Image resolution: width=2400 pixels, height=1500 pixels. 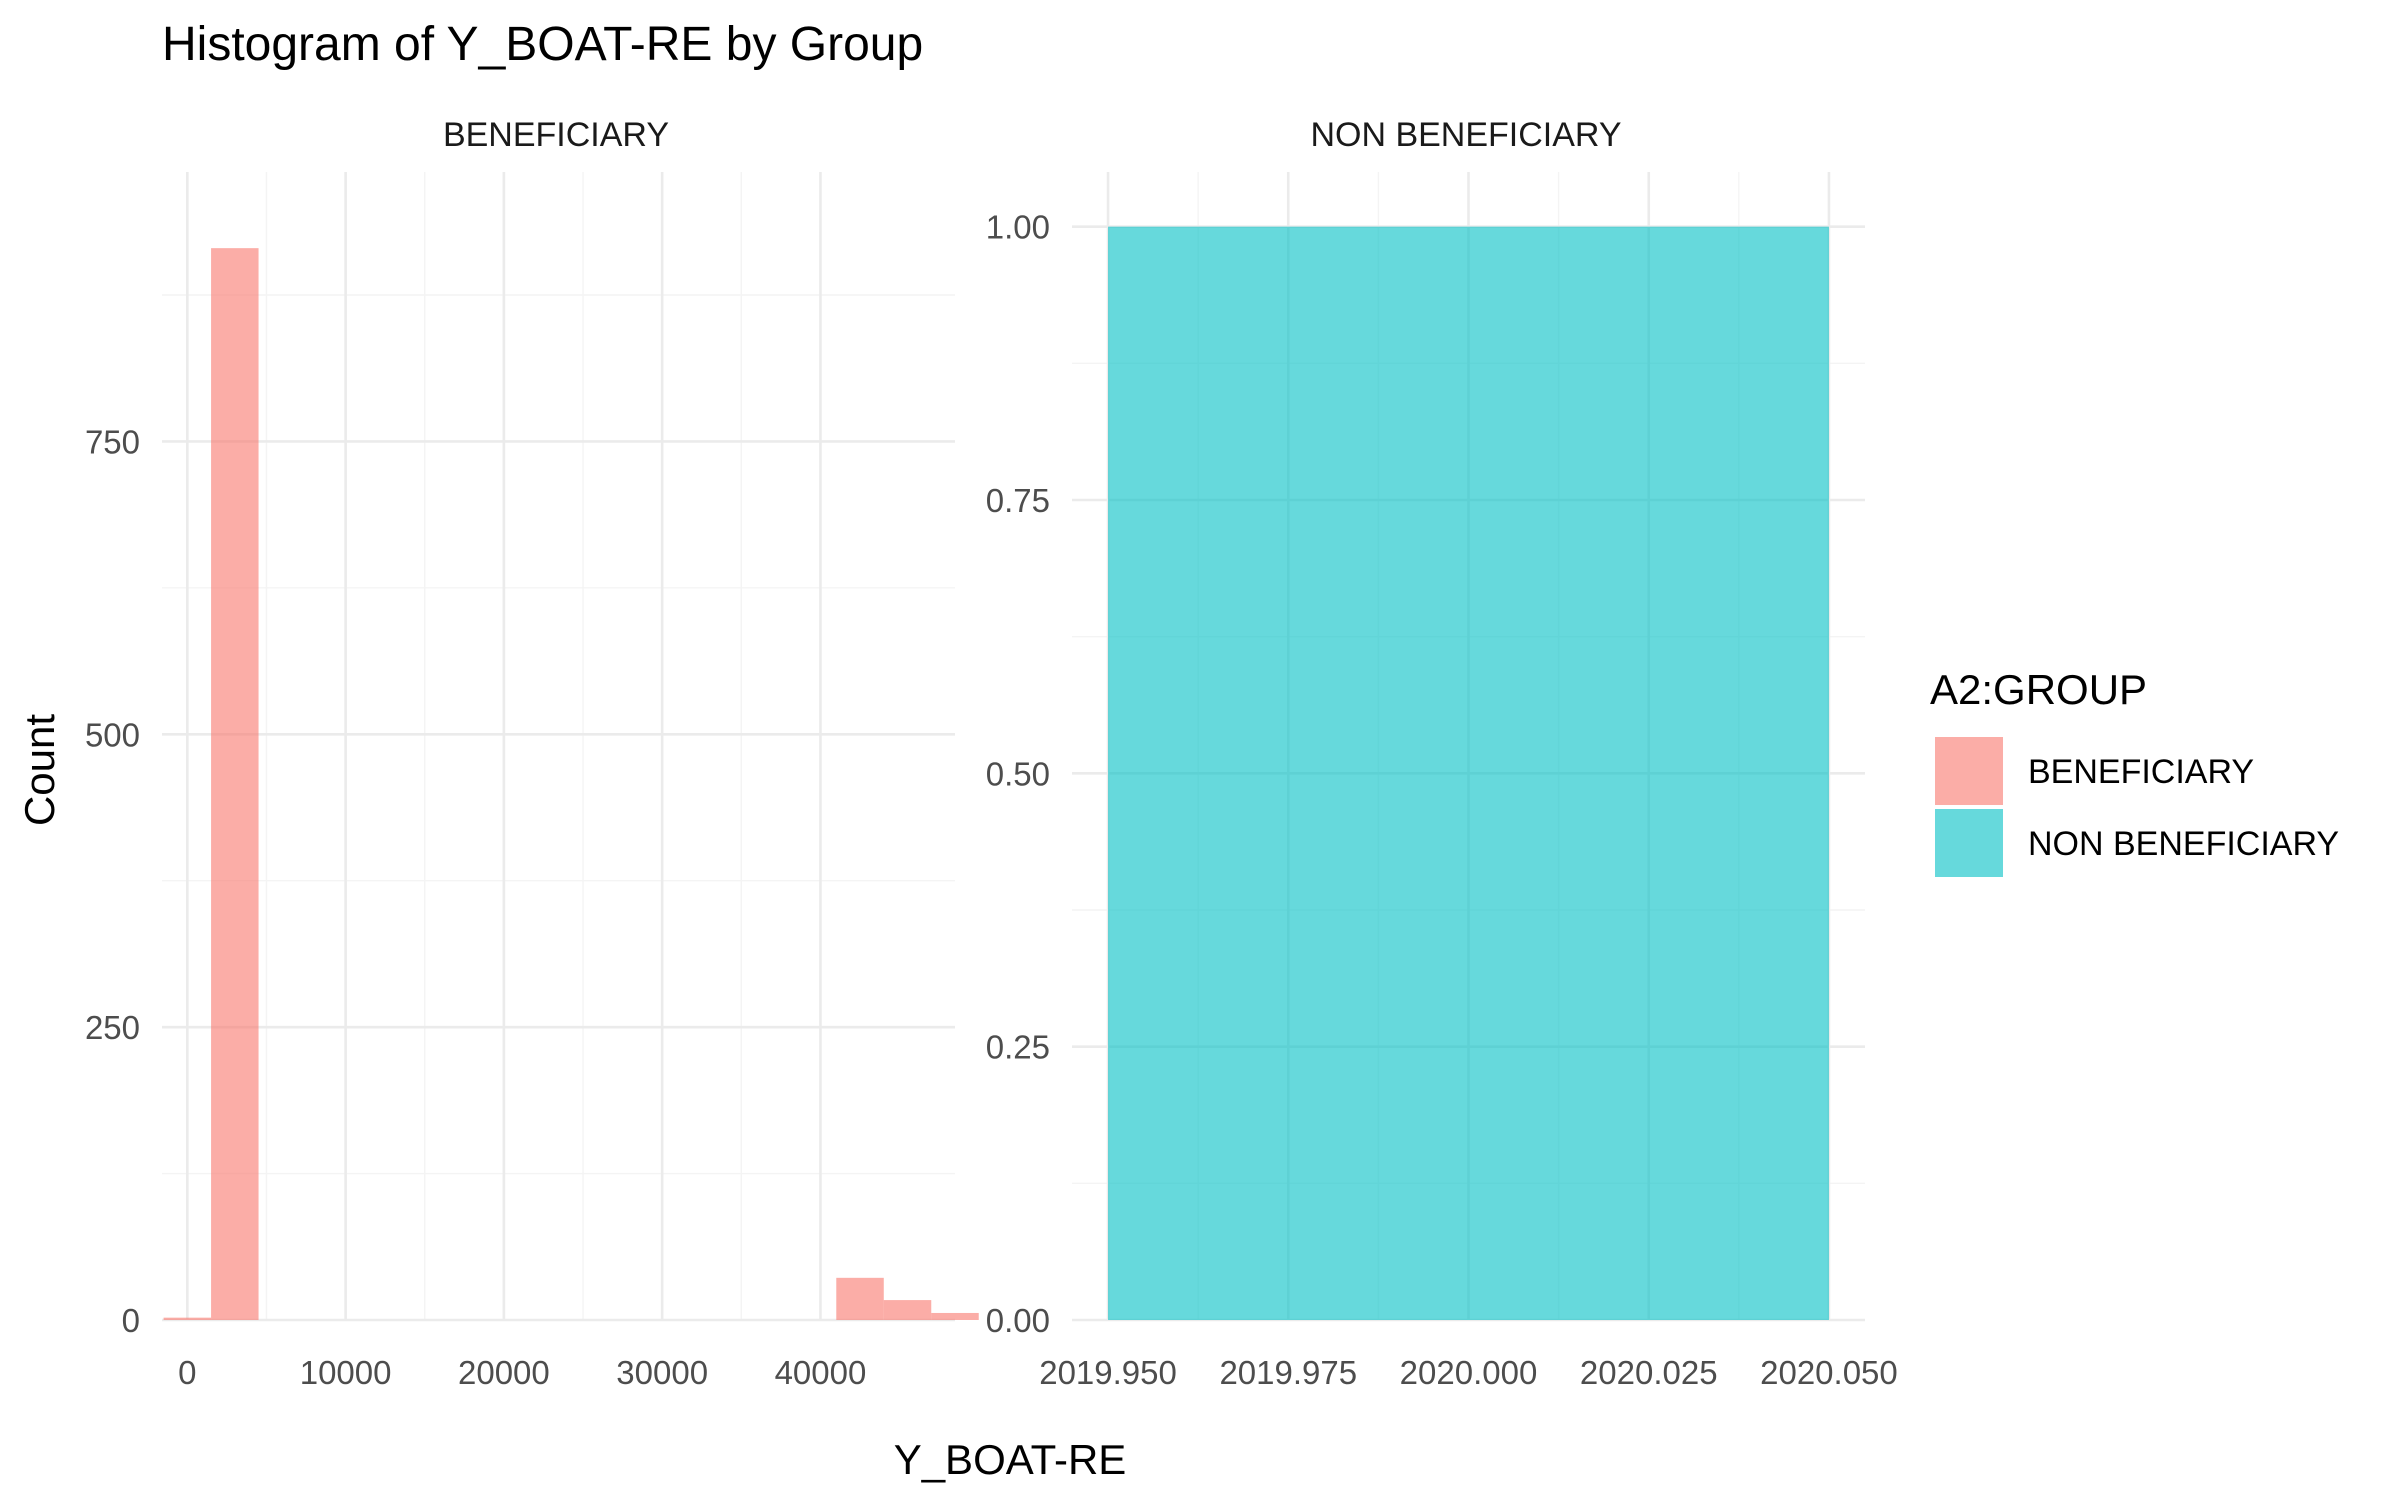 What do you see at coordinates (556, 135) in the screenshot?
I see `facet-strip-label-beneficiary: BENEFICIARY` at bounding box center [556, 135].